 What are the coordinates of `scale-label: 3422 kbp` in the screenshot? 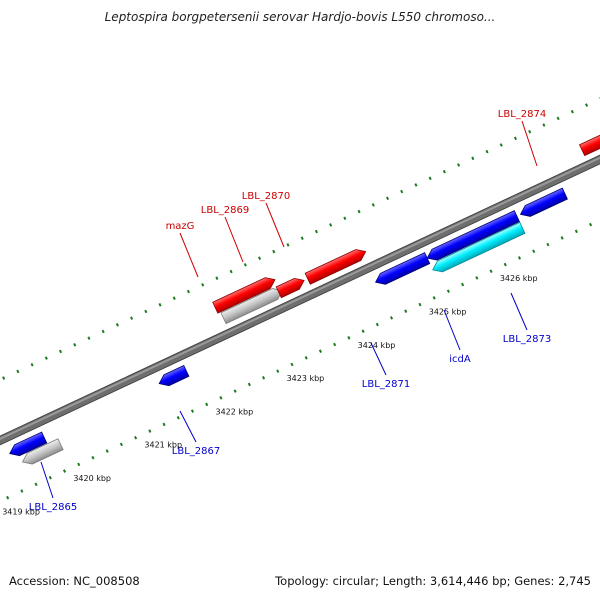 It's located at (234, 411).